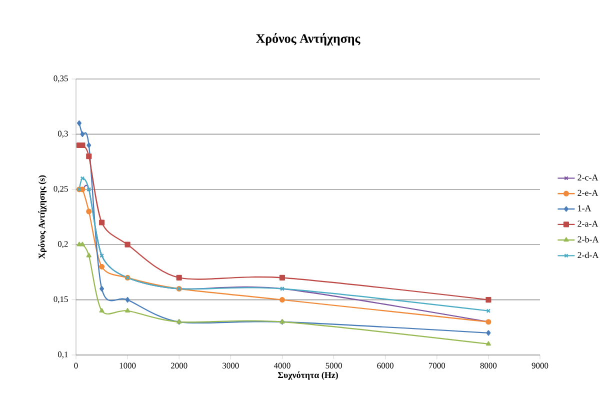 The image size is (616, 403). What do you see at coordinates (61, 79) in the screenshot?
I see `y-tick-label: 0,35` at bounding box center [61, 79].